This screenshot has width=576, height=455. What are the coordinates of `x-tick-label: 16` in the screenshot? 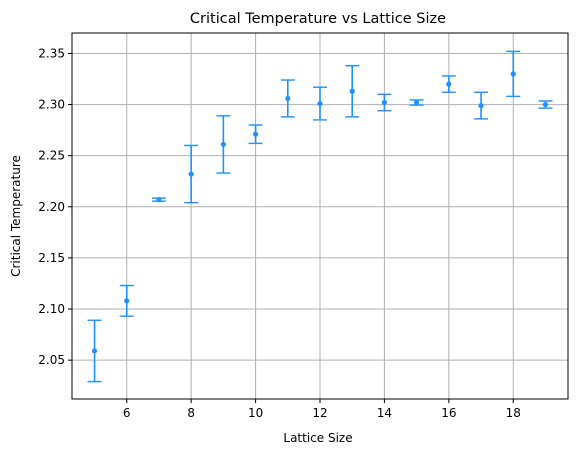 It's located at (448, 413).